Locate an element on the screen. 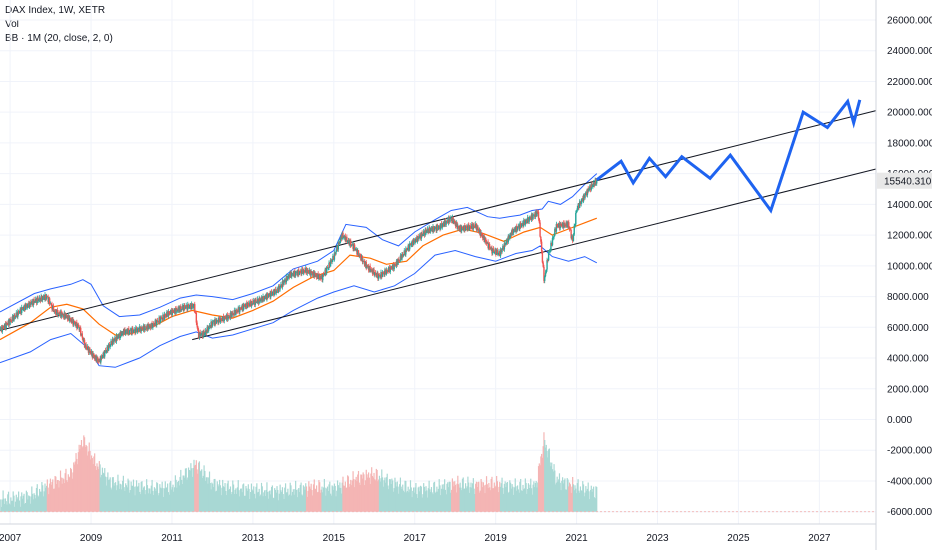 Image resolution: width=932 pixels, height=550 pixels. last-price-label: 15540.310 is located at coordinates (908, 182).